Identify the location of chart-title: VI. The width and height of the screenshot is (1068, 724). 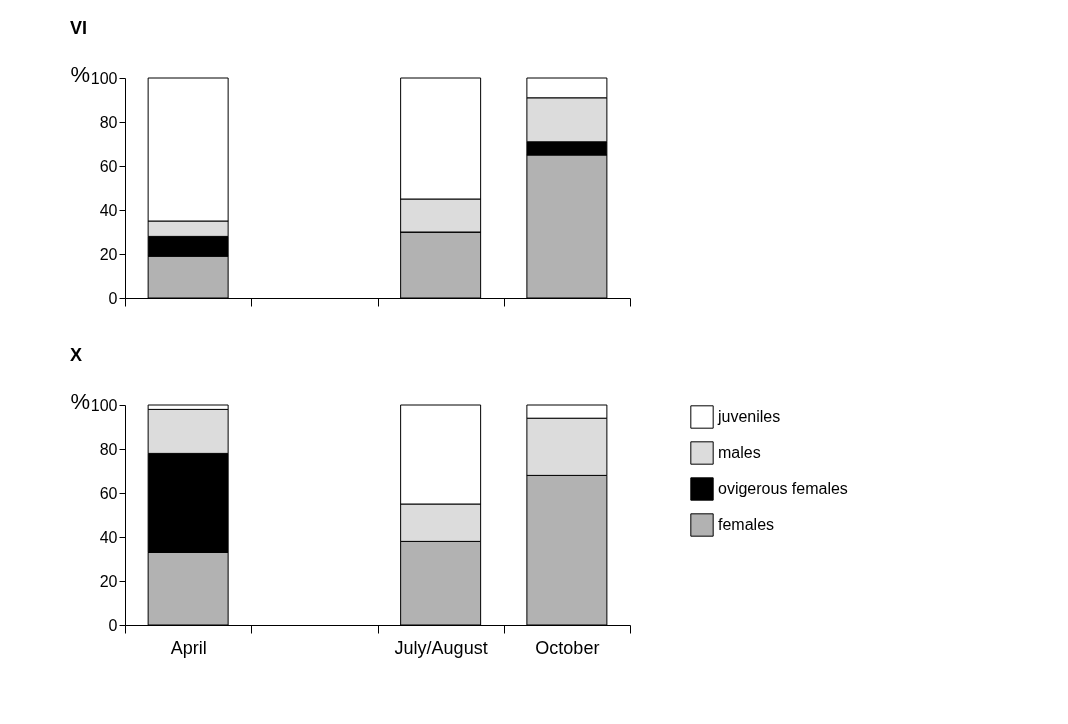
(79, 28).